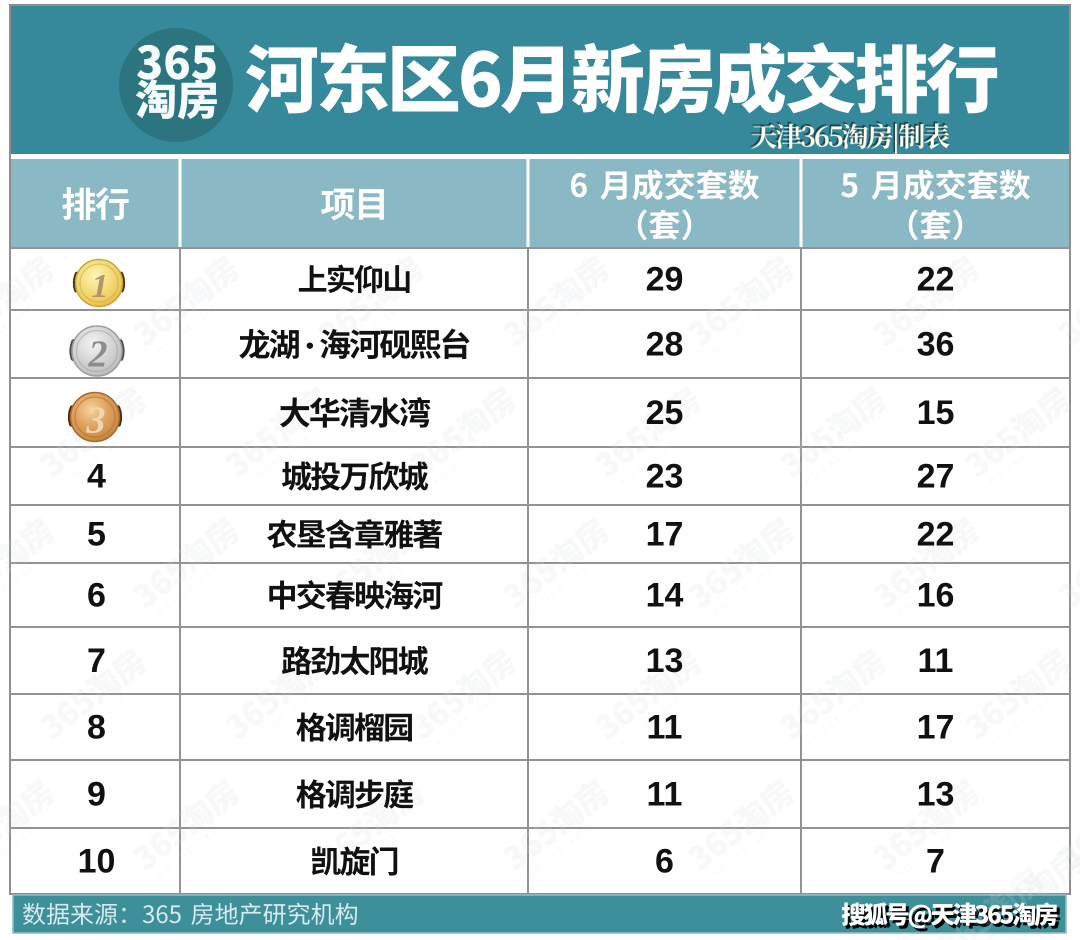 The height and width of the screenshot is (940, 1080). Describe the element at coordinates (936, 413) in the screenshot. I see `svg-text: 15` at that location.